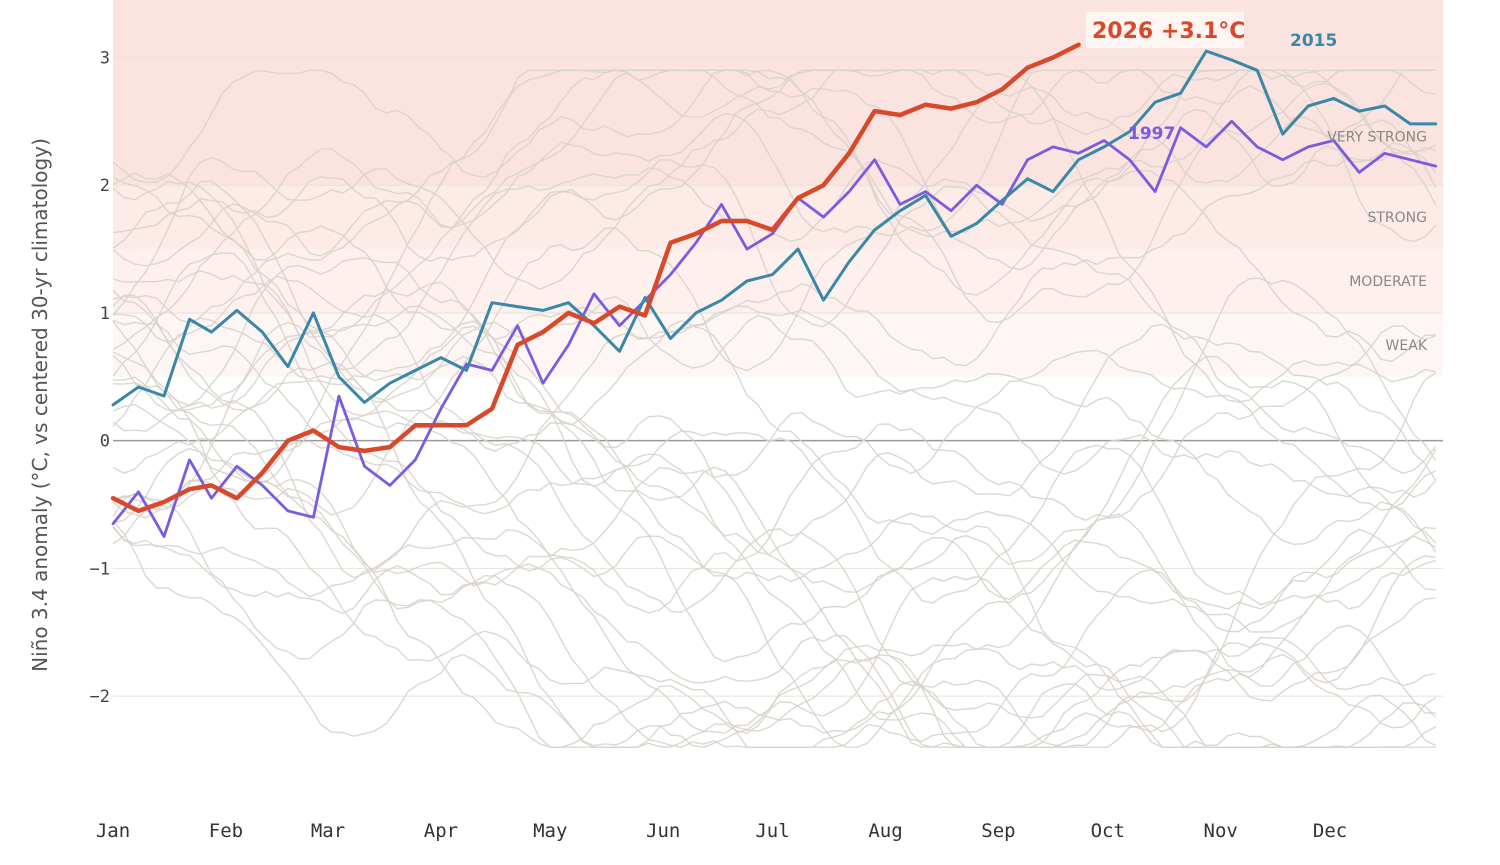 This screenshot has width=1500, height=865. I want to click on x-tick-label: Dec, so click(1330, 831).